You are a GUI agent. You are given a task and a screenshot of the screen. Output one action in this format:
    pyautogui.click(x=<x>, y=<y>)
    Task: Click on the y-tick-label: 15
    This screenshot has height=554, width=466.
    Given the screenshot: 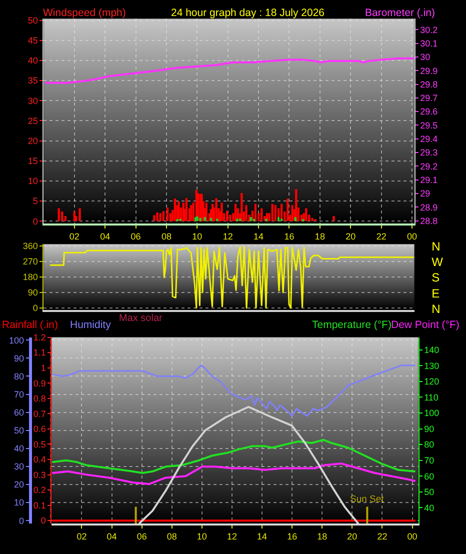 What is the action you would take?
    pyautogui.click(x=33, y=161)
    